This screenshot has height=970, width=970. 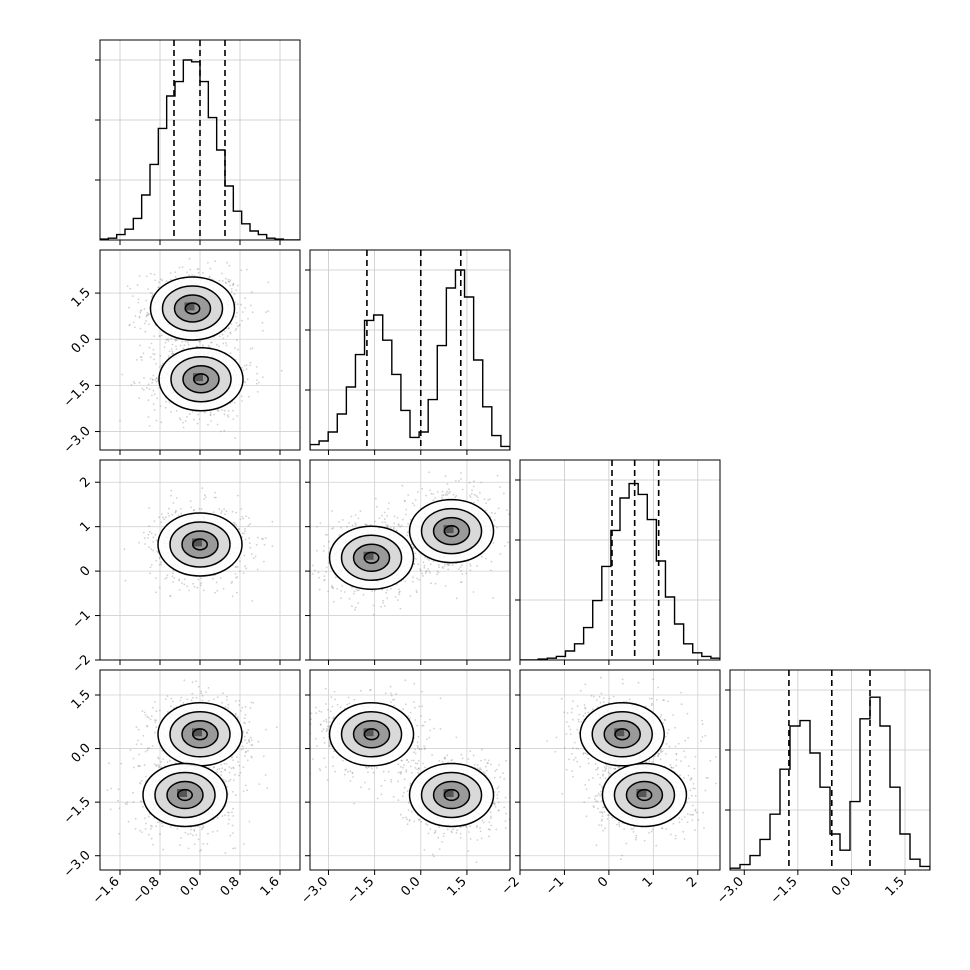 What do you see at coordinates (620, 560) in the screenshot?
I see `panel-frame` at bounding box center [620, 560].